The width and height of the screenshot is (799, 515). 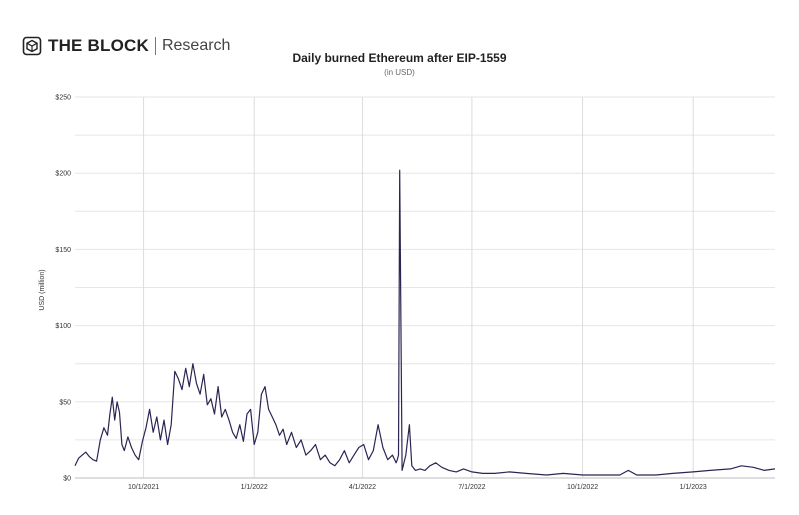 I want to click on brand-name: THE BLOCK, so click(x=98, y=45).